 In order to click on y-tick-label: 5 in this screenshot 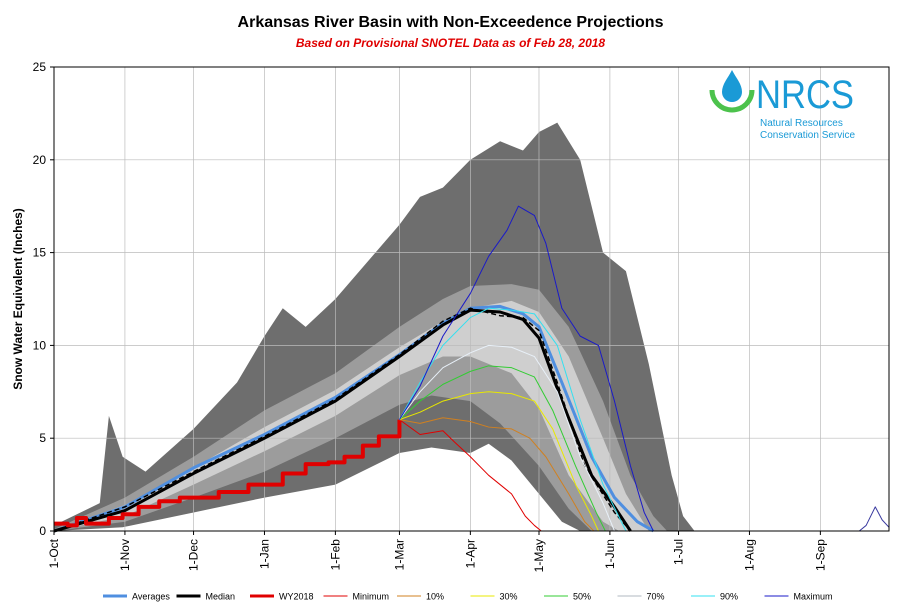, I will do `click(42, 438)`.